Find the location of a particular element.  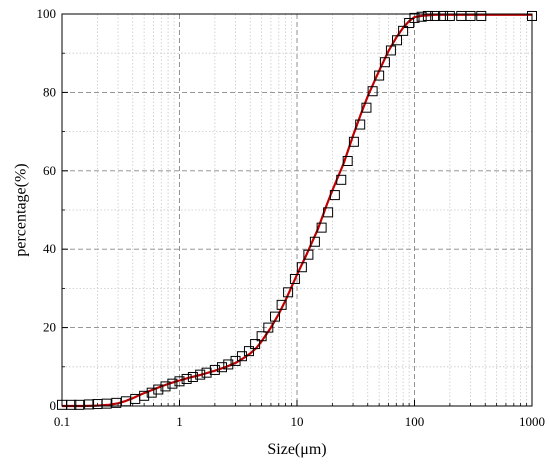

x-tick-label: 100 is located at coordinates (415, 421).